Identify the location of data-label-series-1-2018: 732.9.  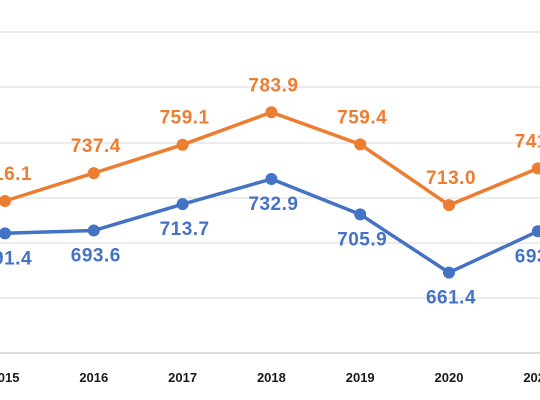
(273, 204).